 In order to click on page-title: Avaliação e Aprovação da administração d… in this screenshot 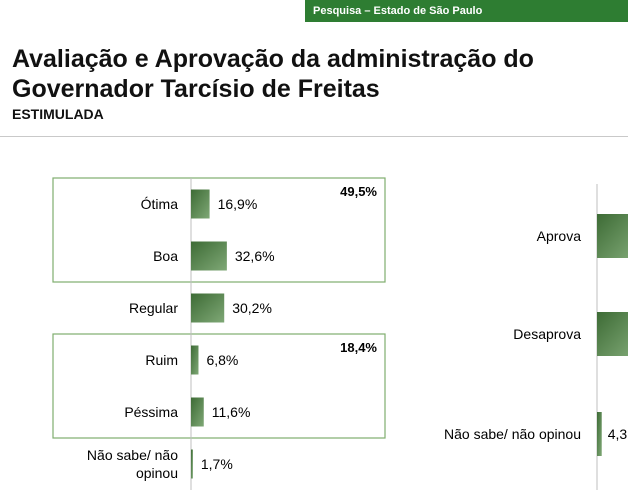, I will do `click(273, 74)`.